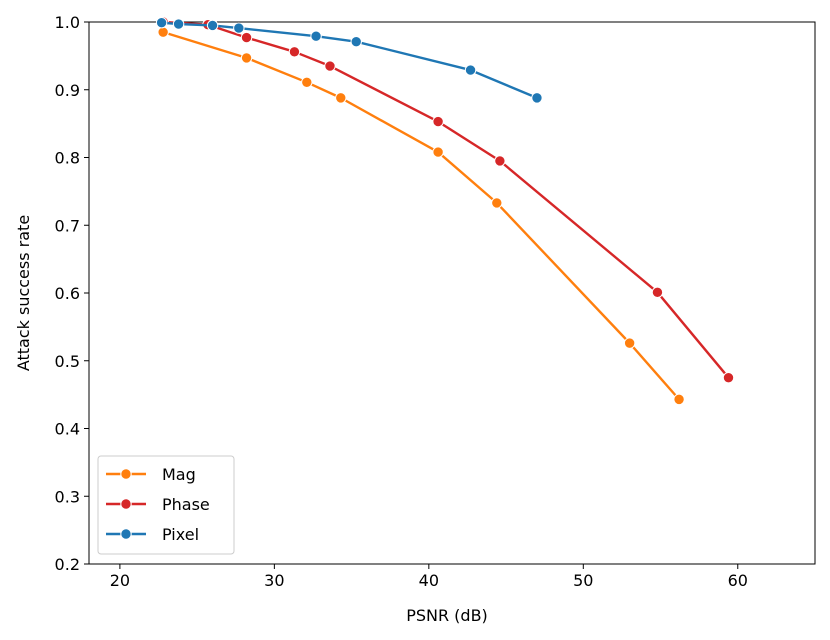 The height and width of the screenshot is (640, 830). Describe the element at coordinates (738, 580) in the screenshot. I see `x-tick-label: 60` at that location.